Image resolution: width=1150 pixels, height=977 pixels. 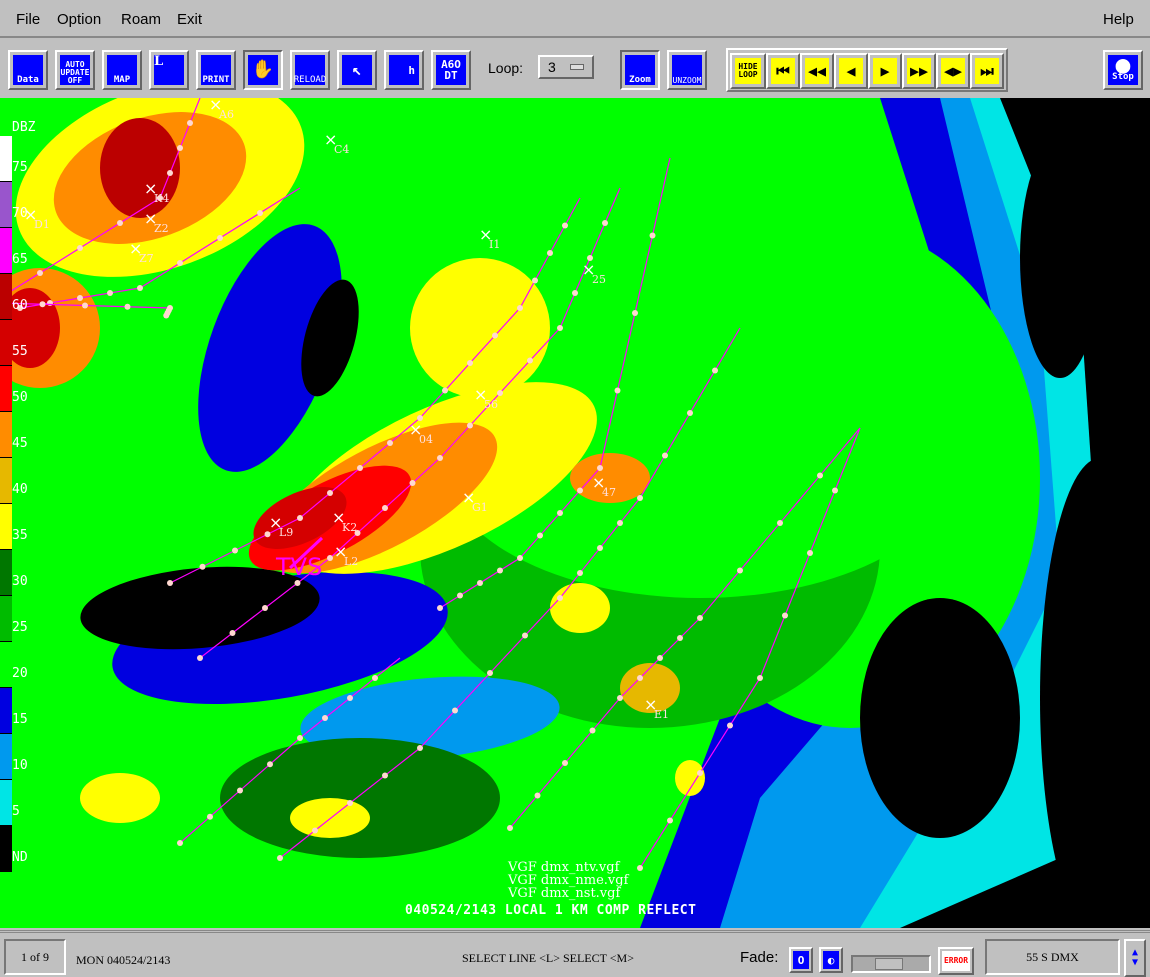 I want to click on unzoom-button: UNZOOM, so click(x=687, y=70).